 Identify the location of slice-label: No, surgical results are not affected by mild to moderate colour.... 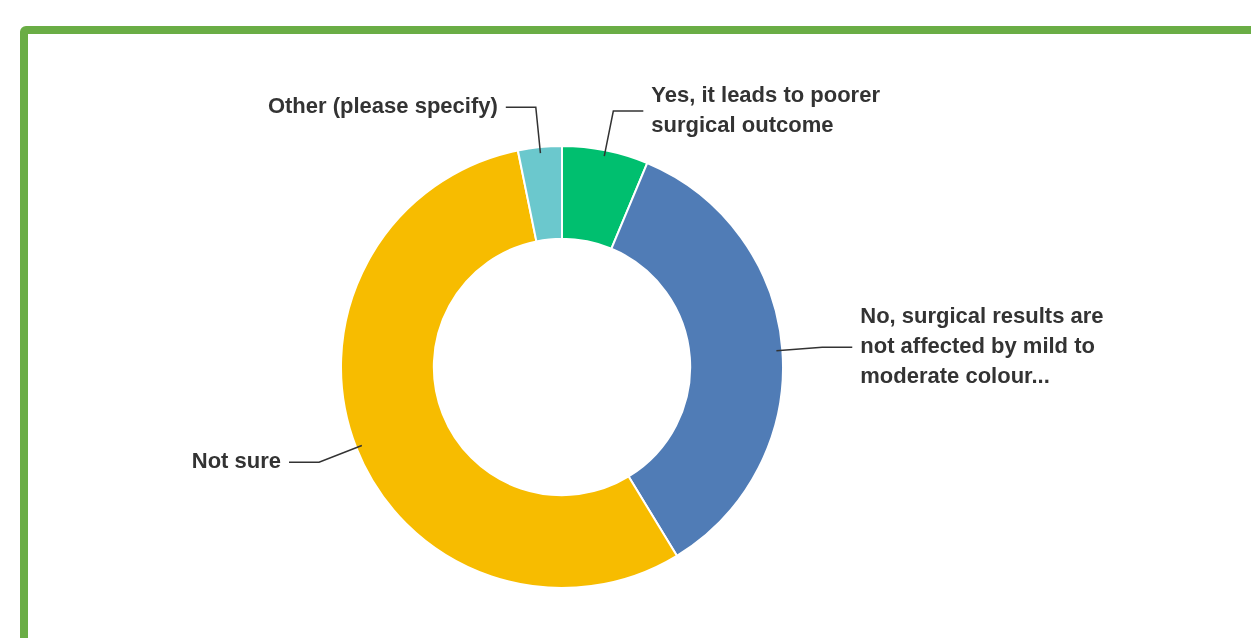
(982, 346).